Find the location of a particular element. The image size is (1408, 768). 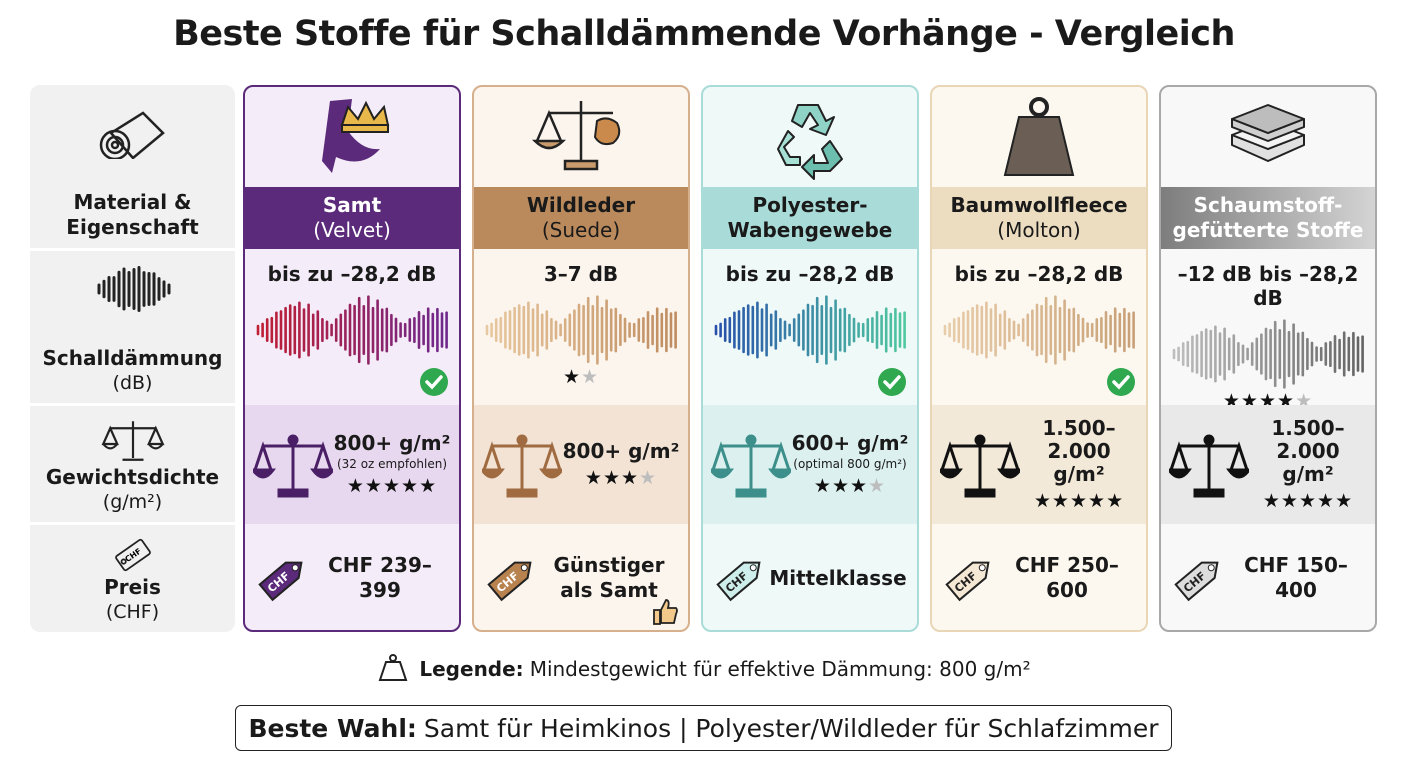

star-rating: ★★ is located at coordinates (581, 377).